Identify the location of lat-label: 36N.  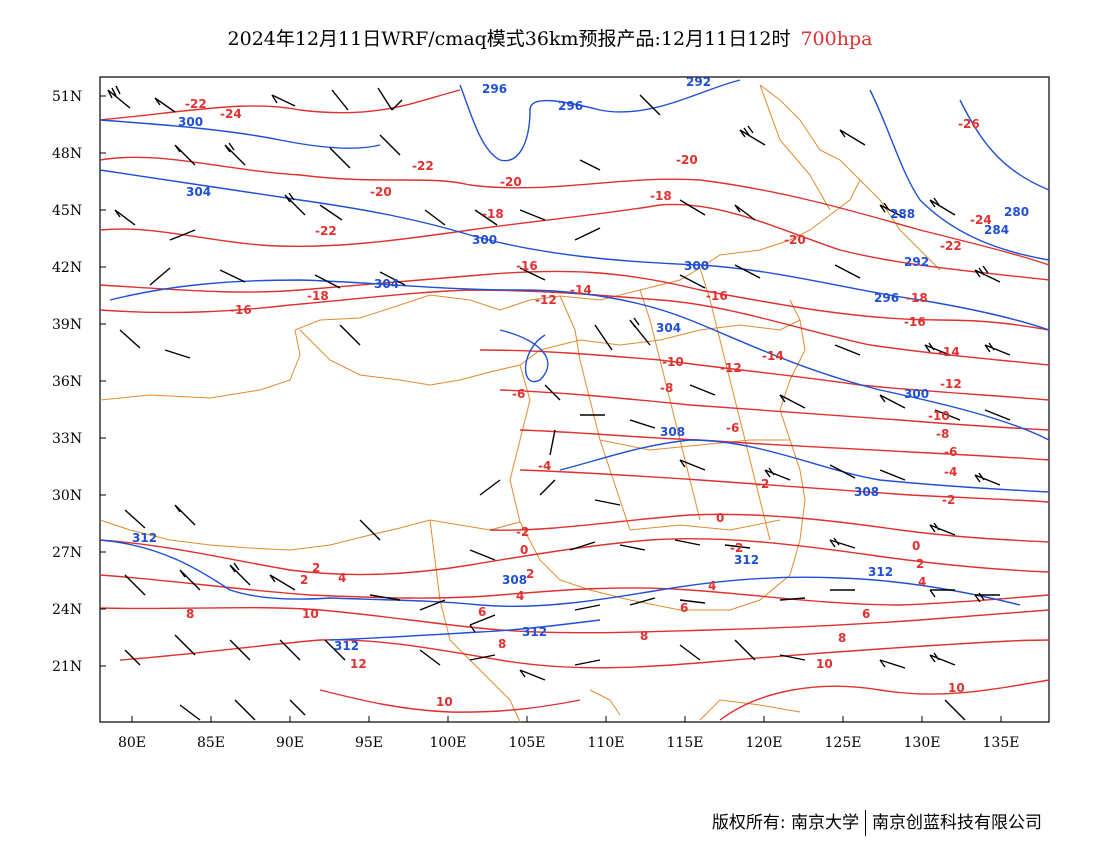
(67, 382).